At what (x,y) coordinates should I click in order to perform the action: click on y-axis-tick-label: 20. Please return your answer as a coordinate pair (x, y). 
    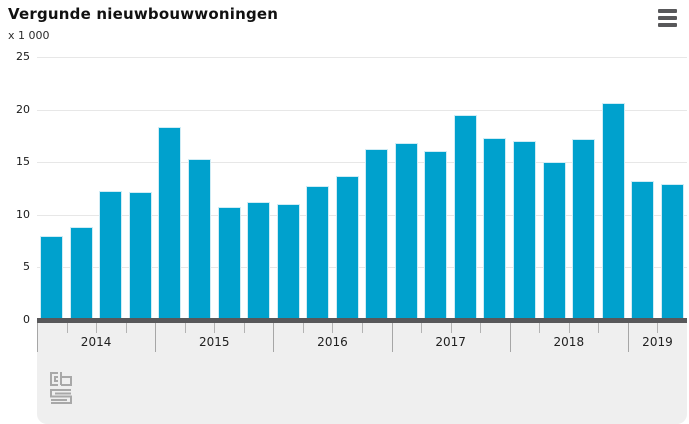
    Looking at the image, I should click on (23, 109).